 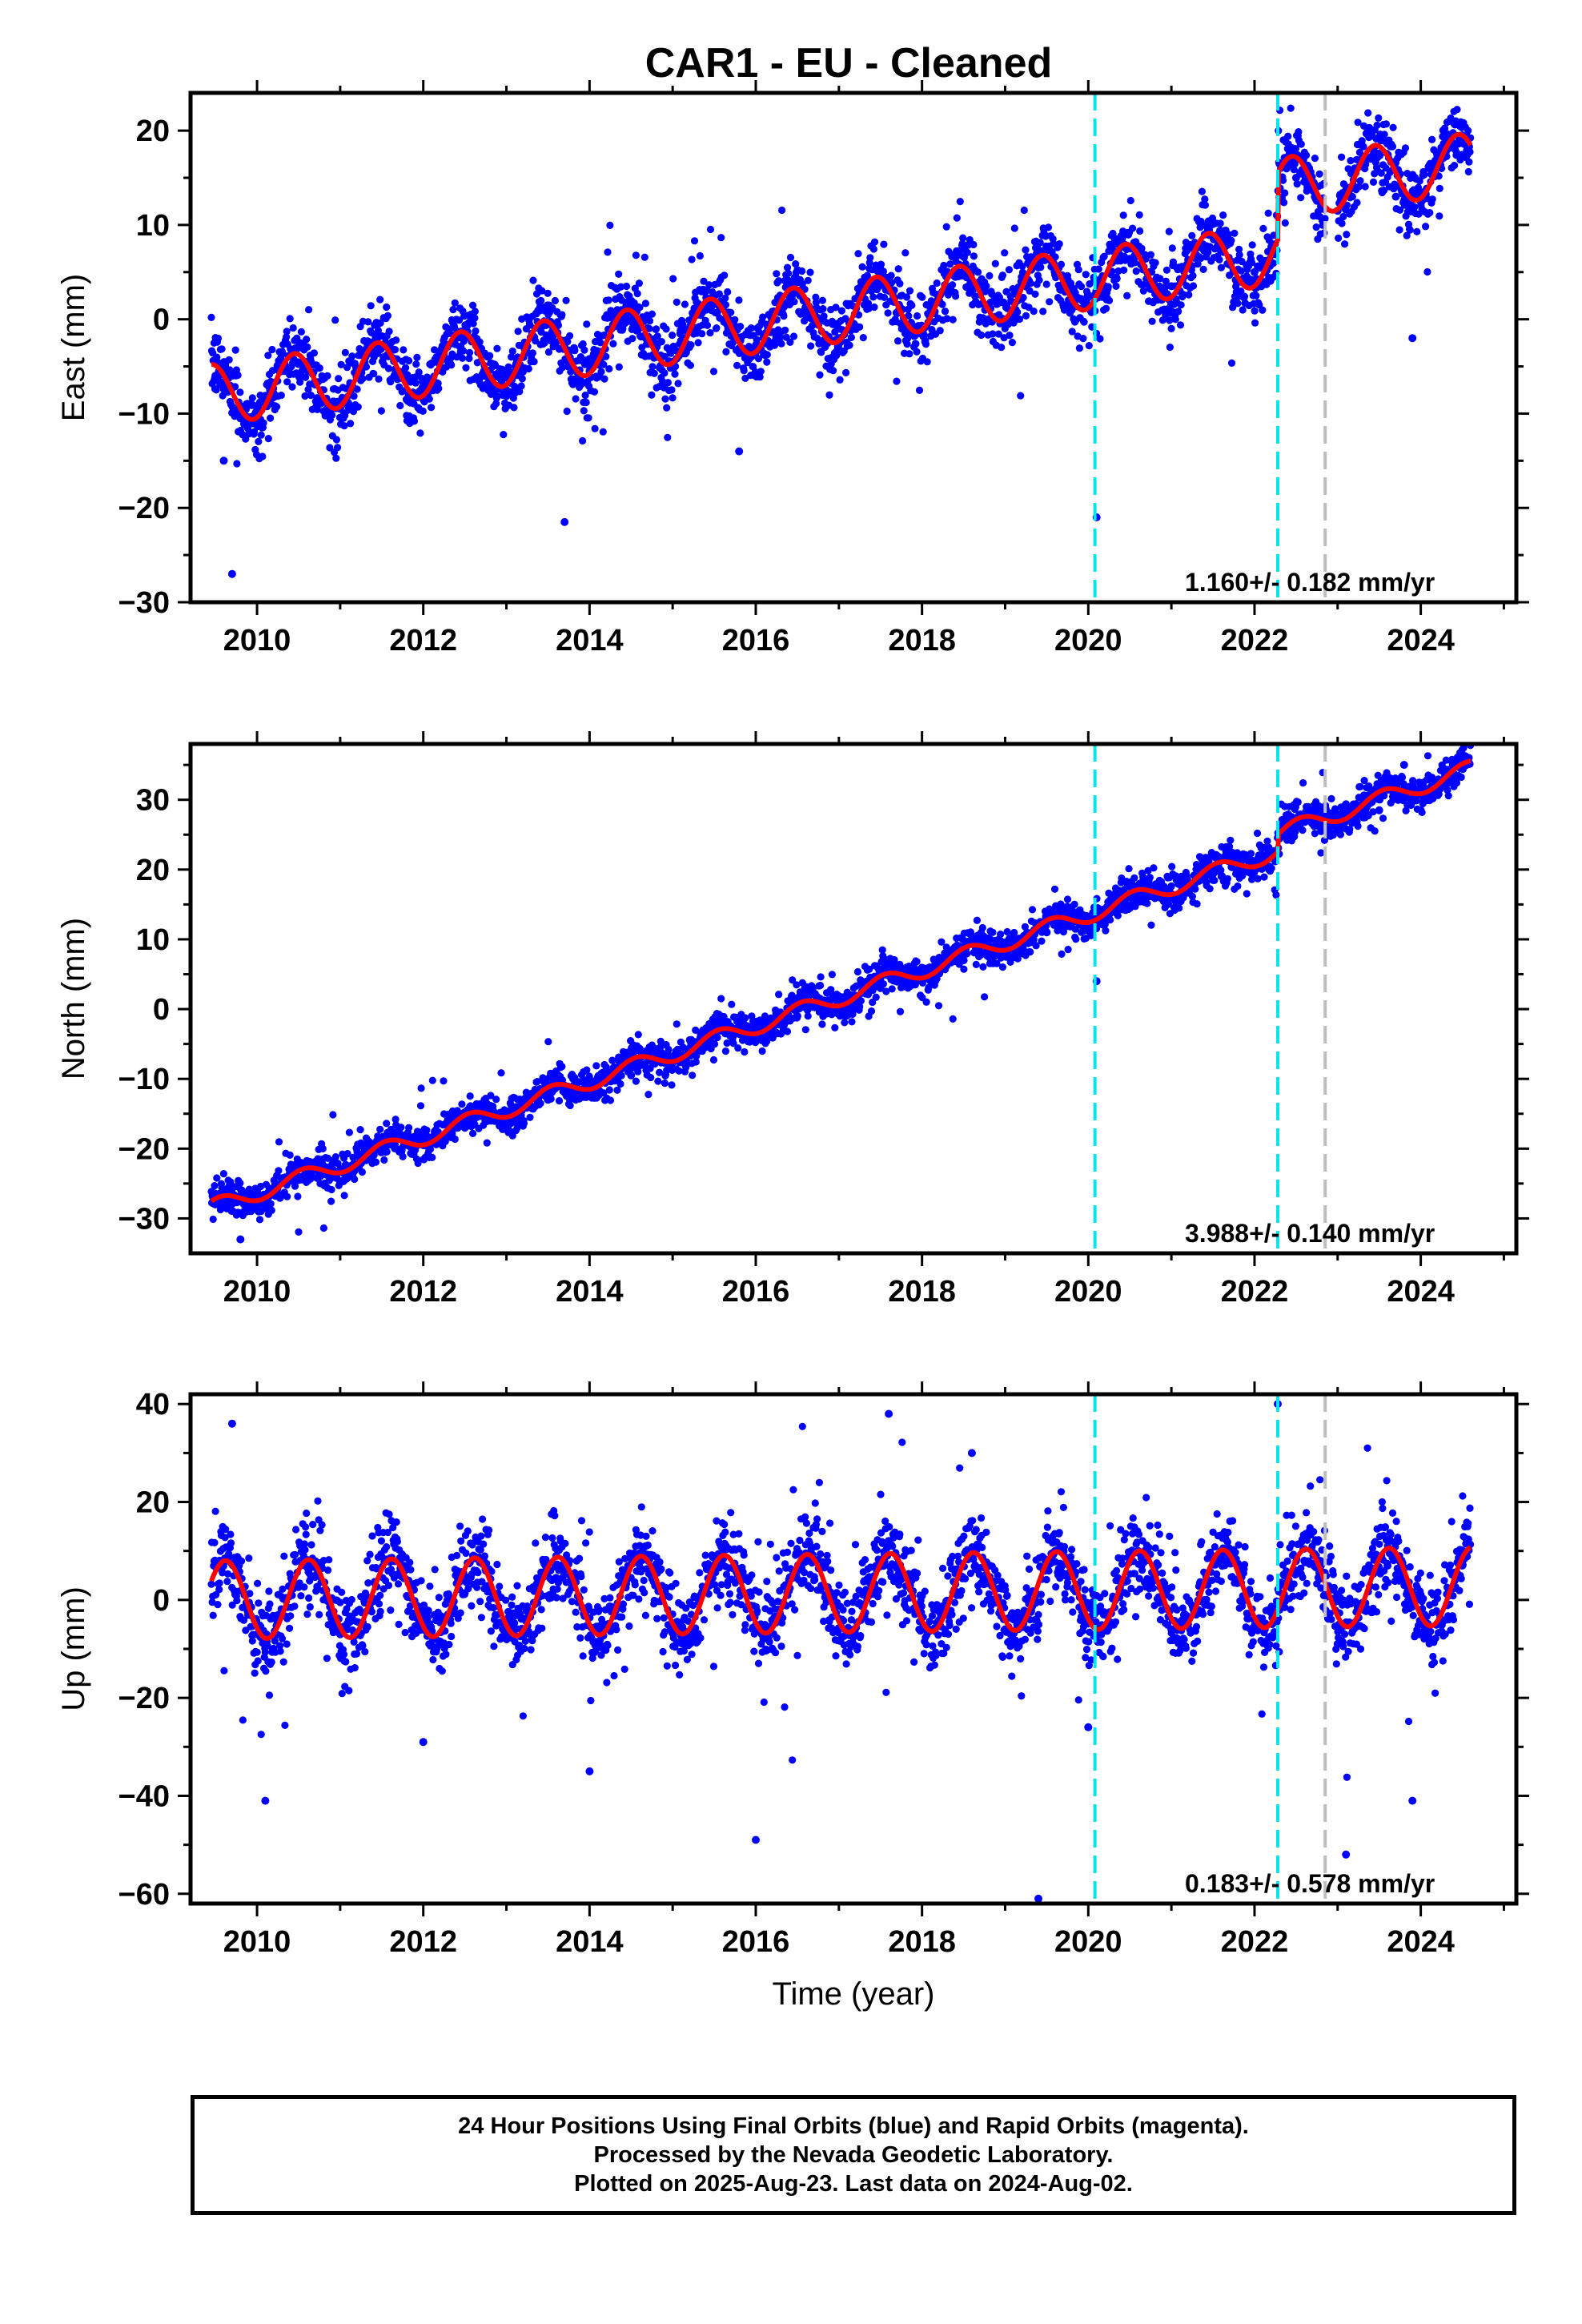 What do you see at coordinates (849, 63) in the screenshot?
I see `chart-title: CAR1 - EU - Cleaned` at bounding box center [849, 63].